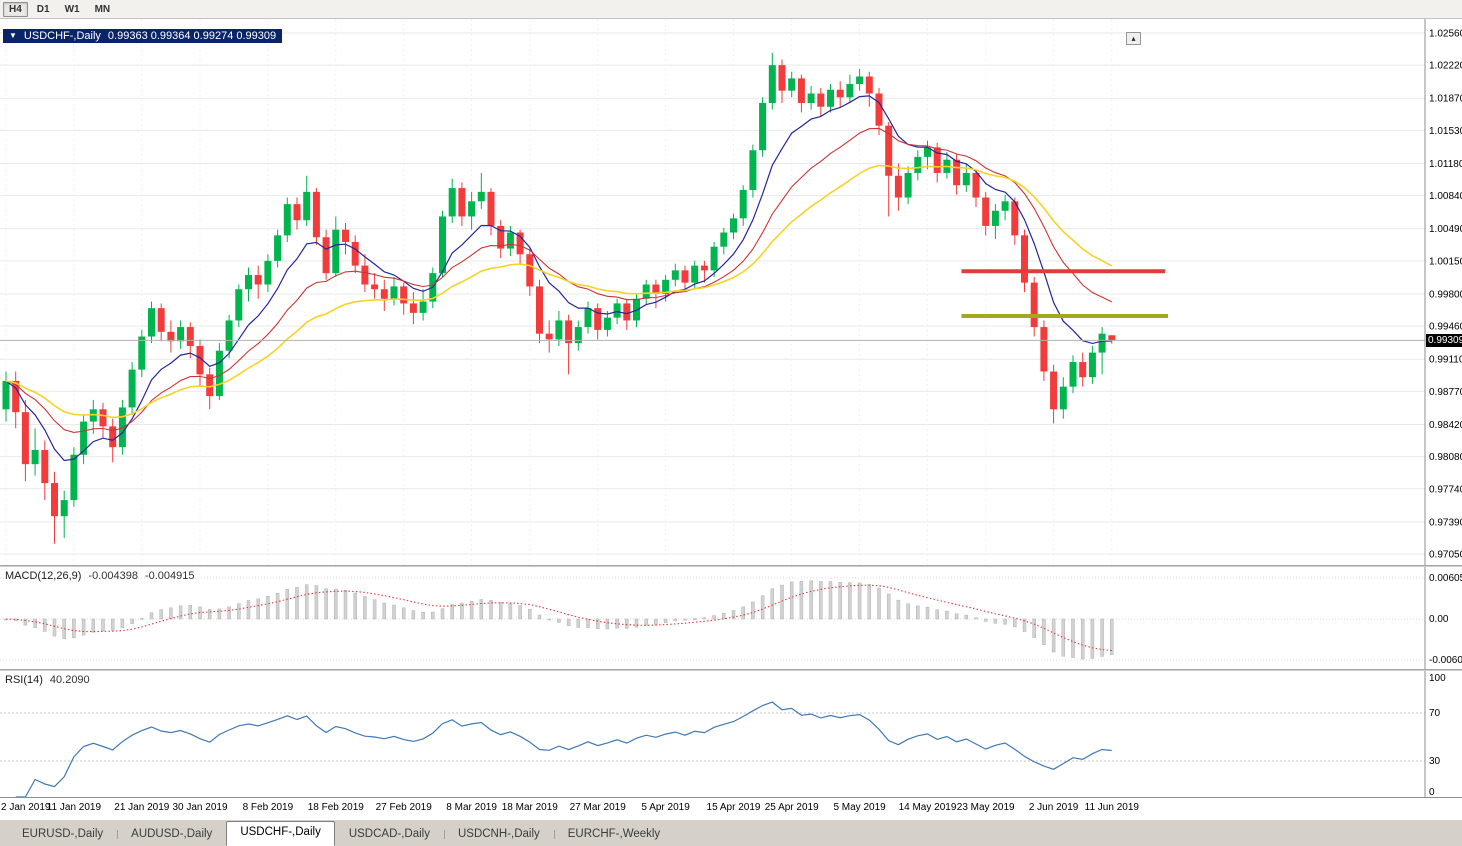 The width and height of the screenshot is (1462, 846). I want to click on date-label: 5 Apr 2019, so click(665, 807).